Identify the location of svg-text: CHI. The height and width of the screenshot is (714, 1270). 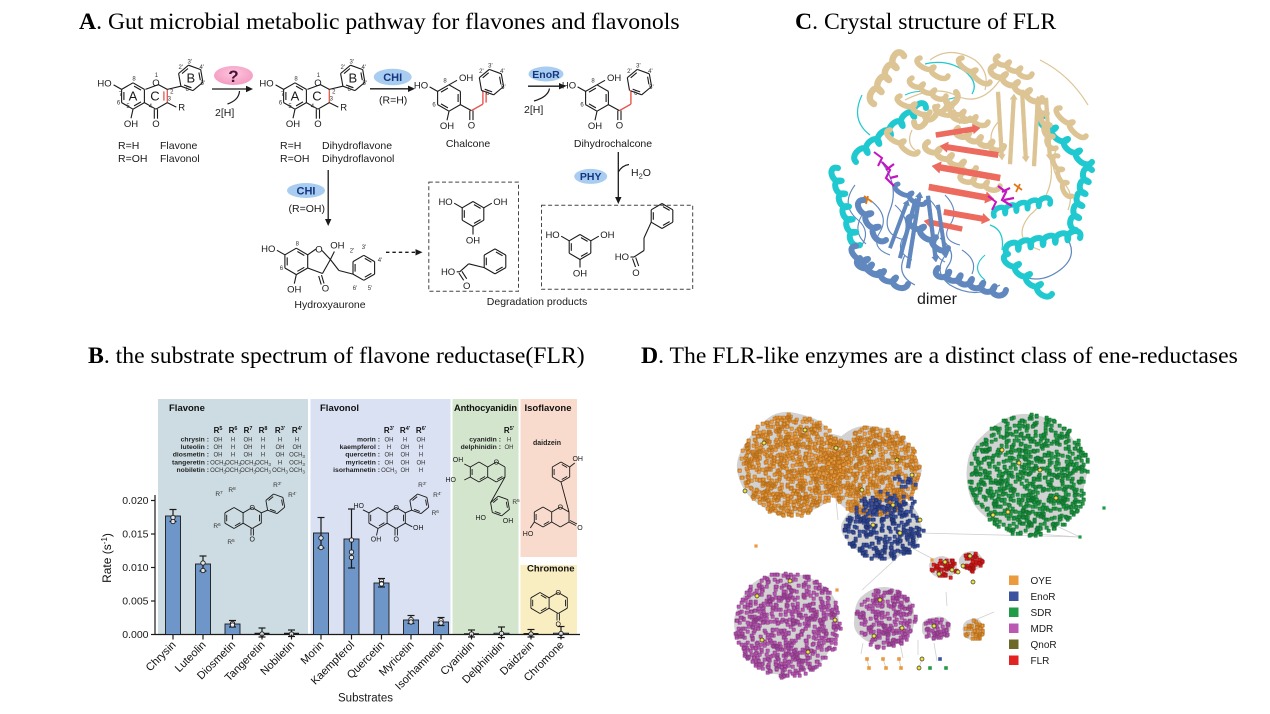
(392, 78).